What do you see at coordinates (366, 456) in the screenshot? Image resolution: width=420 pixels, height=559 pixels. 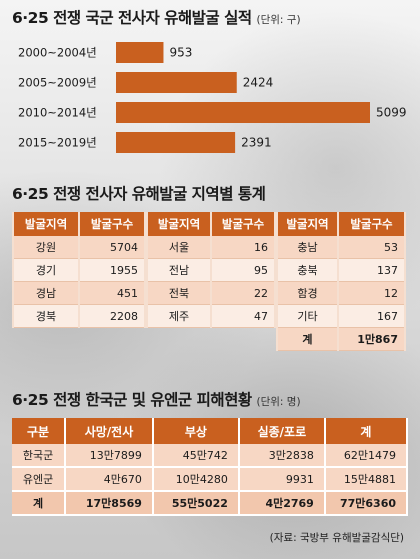 I see `value-cell: 62만1479` at bounding box center [366, 456].